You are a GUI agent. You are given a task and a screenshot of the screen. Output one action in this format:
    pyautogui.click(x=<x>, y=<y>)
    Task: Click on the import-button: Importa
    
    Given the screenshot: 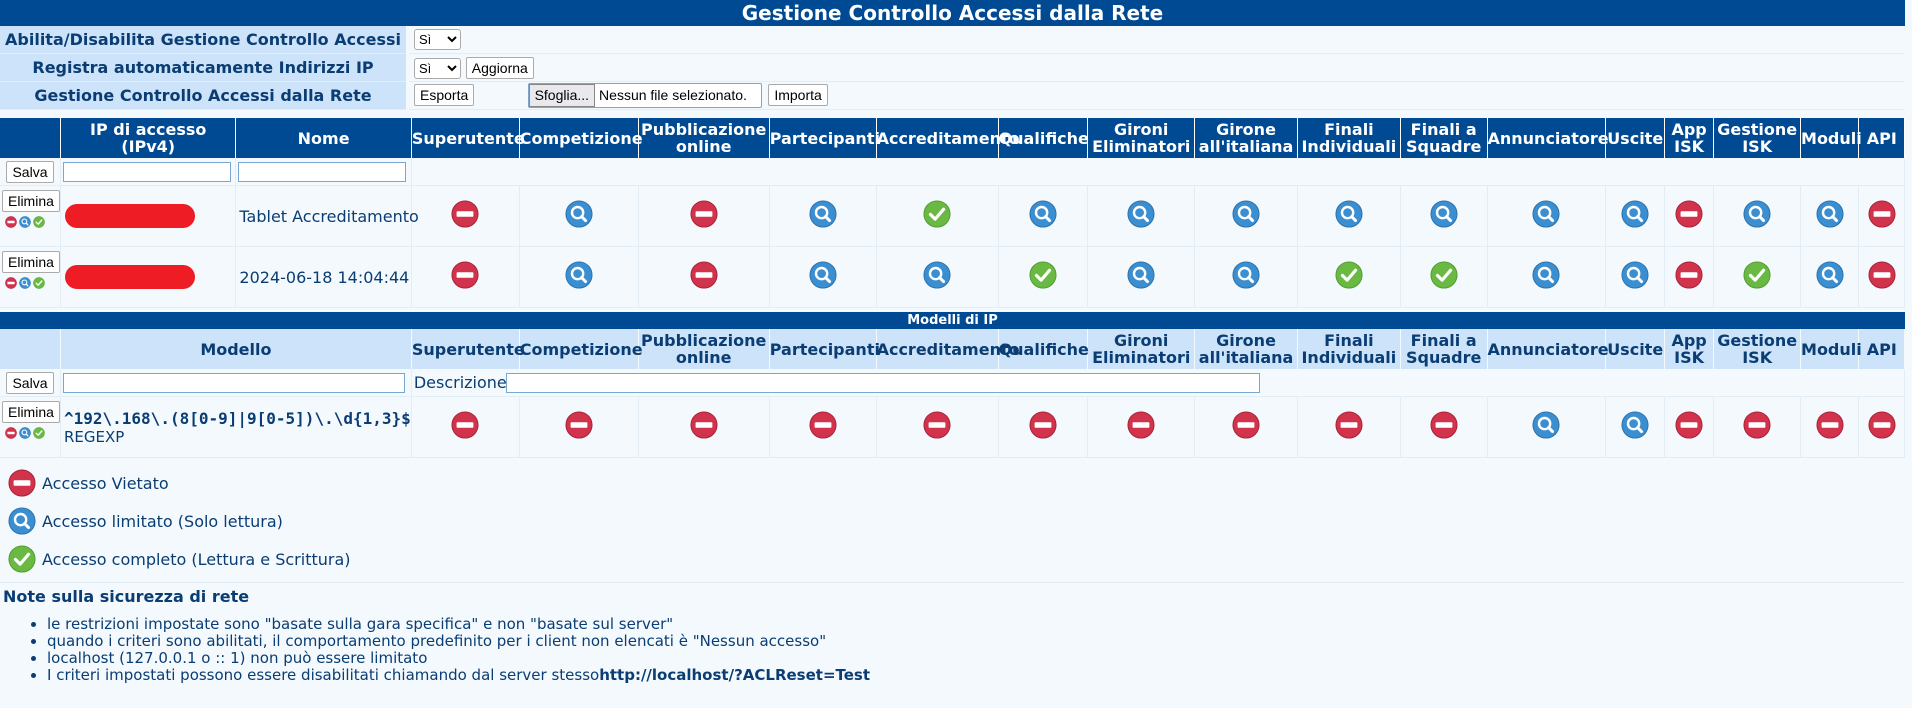 What is the action you would take?
    pyautogui.click(x=798, y=95)
    